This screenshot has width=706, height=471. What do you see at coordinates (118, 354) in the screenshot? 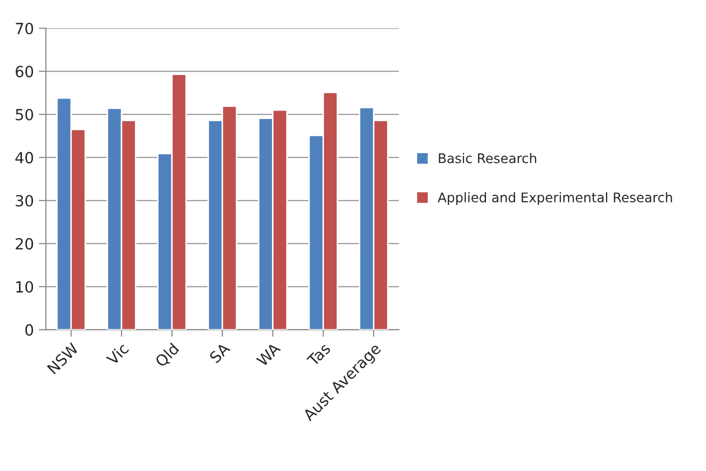
I see `x-tick-label: Vic` at bounding box center [118, 354].